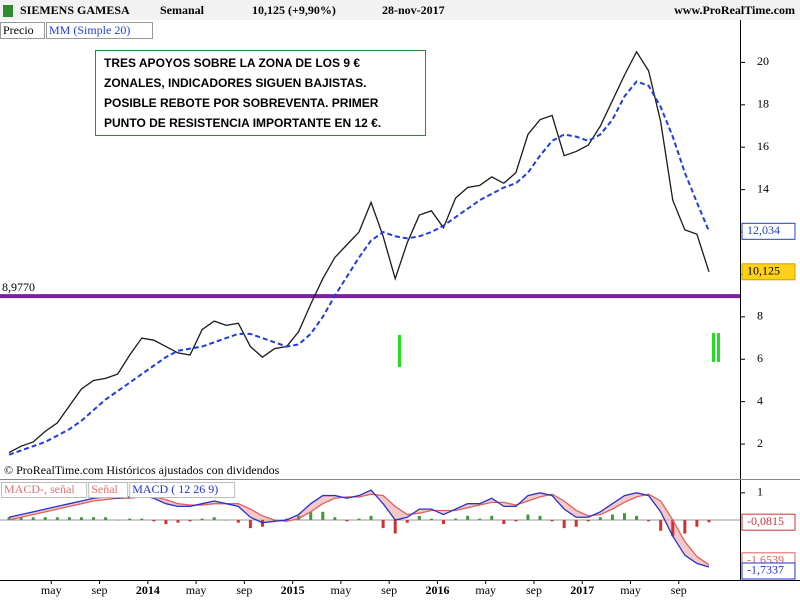 This screenshot has height=600, width=800. What do you see at coordinates (734, 10) in the screenshot?
I see `site: www.ProRealTime.com` at bounding box center [734, 10].